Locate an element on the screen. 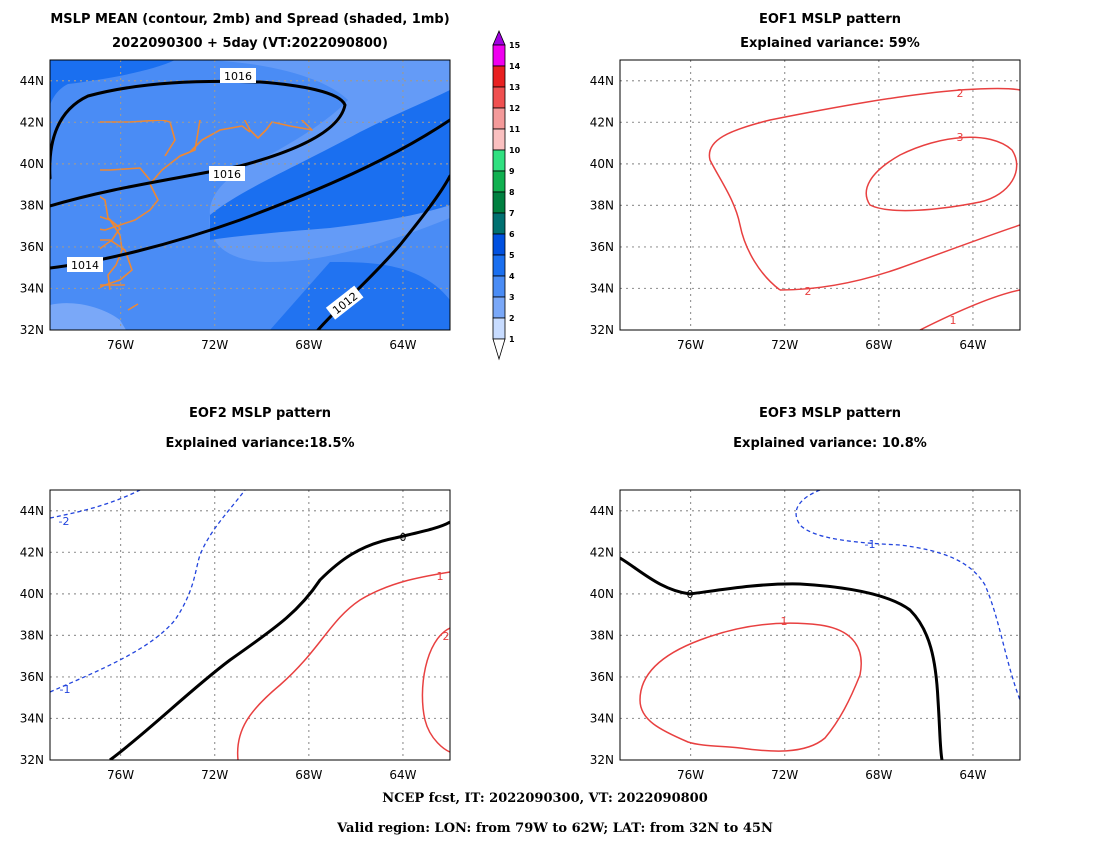  eof2-label-0: 0 is located at coordinates (403, 537).